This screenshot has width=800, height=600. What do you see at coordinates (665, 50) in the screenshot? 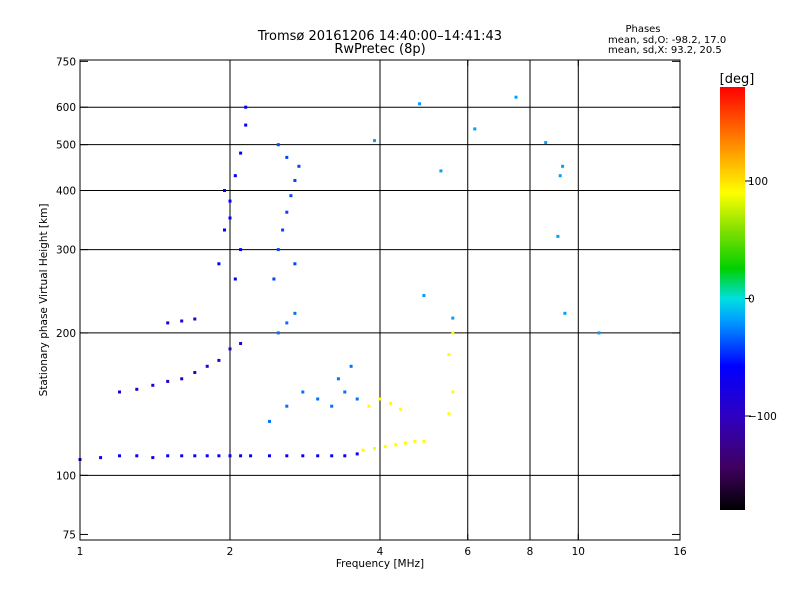
I see `stats-x-mode: mean, sd,X: 93.2, 20.5` at bounding box center [665, 50].